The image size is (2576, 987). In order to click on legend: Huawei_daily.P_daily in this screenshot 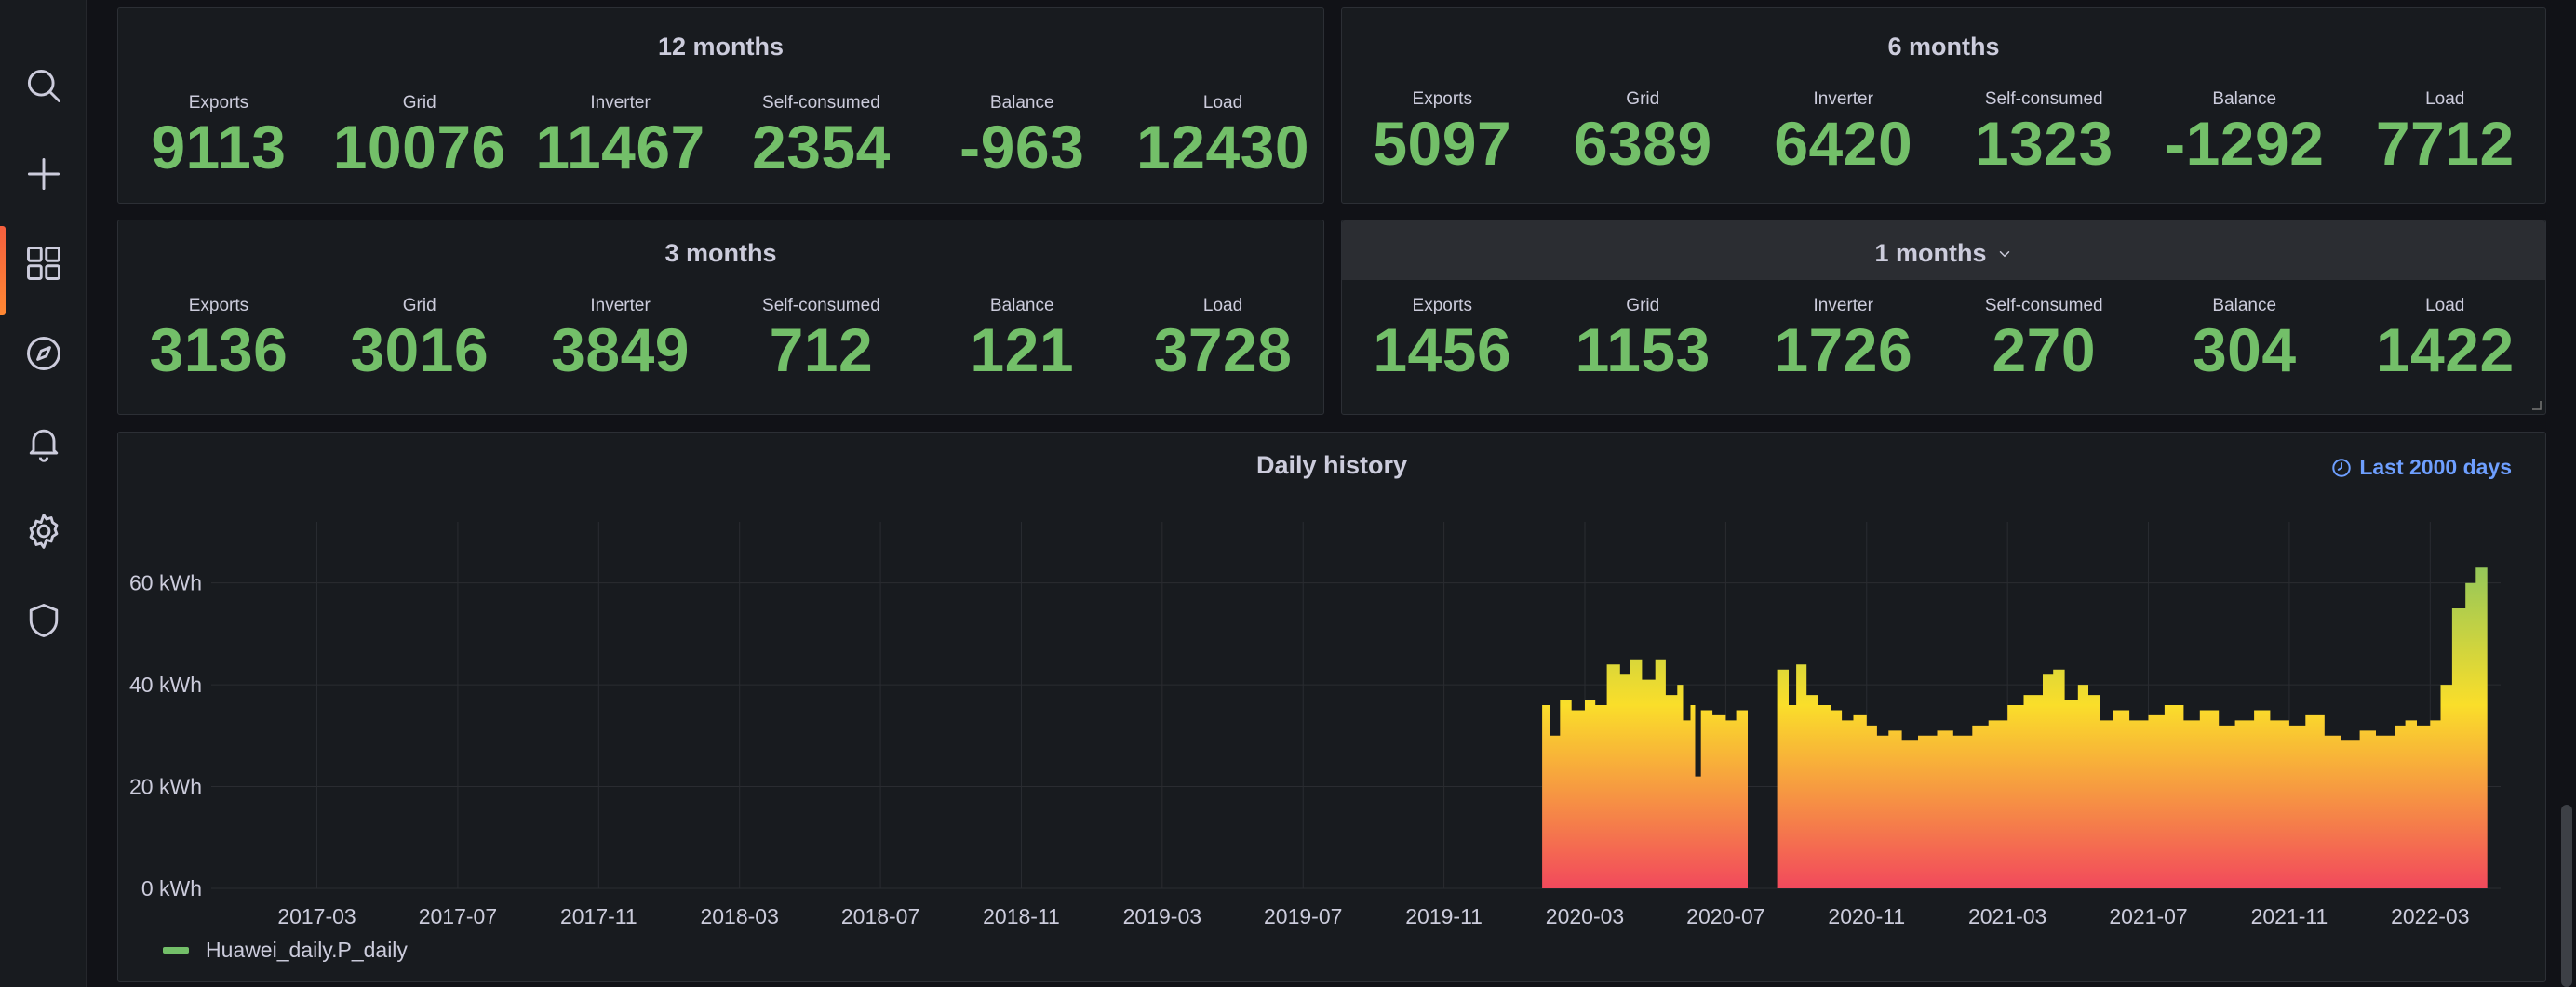, I will do `click(285, 950)`.